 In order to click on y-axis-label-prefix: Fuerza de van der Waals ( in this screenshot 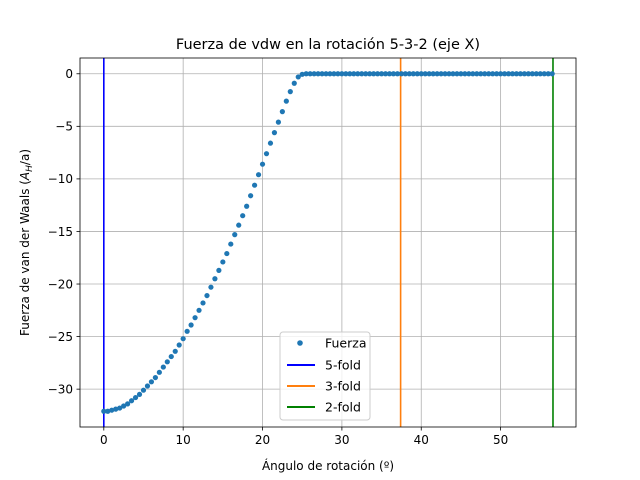, I will do `click(25, 258)`.